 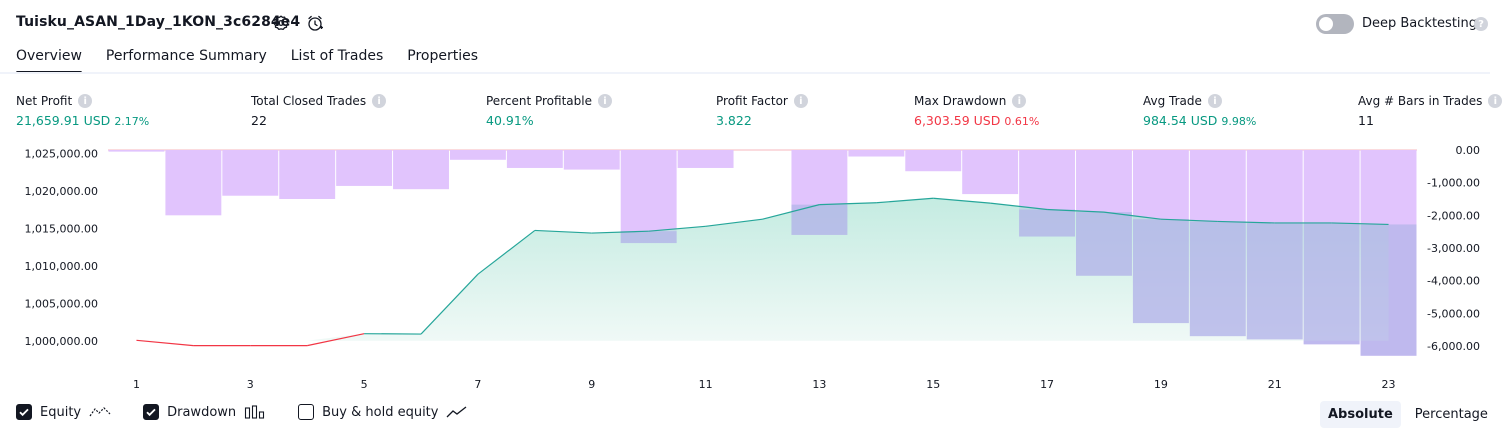 What do you see at coordinates (61, 412) in the screenshot?
I see `legend-label: Equity` at bounding box center [61, 412].